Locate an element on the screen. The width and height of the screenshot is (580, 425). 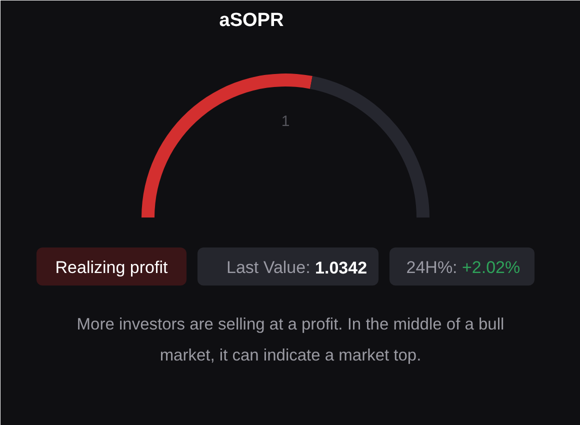
text: More investors are selling at a profit. In the middle of a bull market, it can indicate a market top. is located at coordinates (290, 340).